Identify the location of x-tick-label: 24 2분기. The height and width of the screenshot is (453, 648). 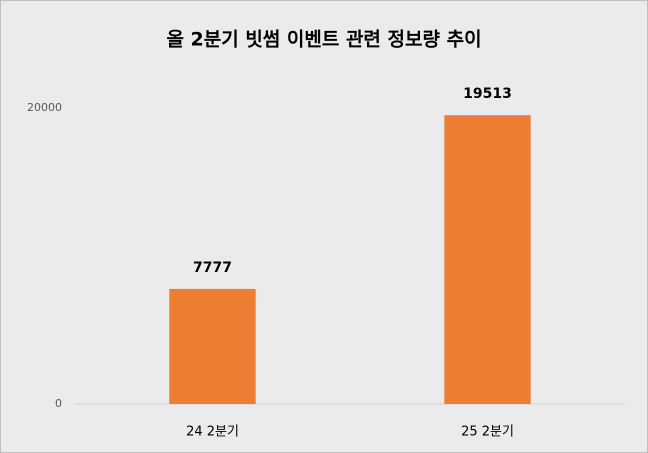
(212, 432).